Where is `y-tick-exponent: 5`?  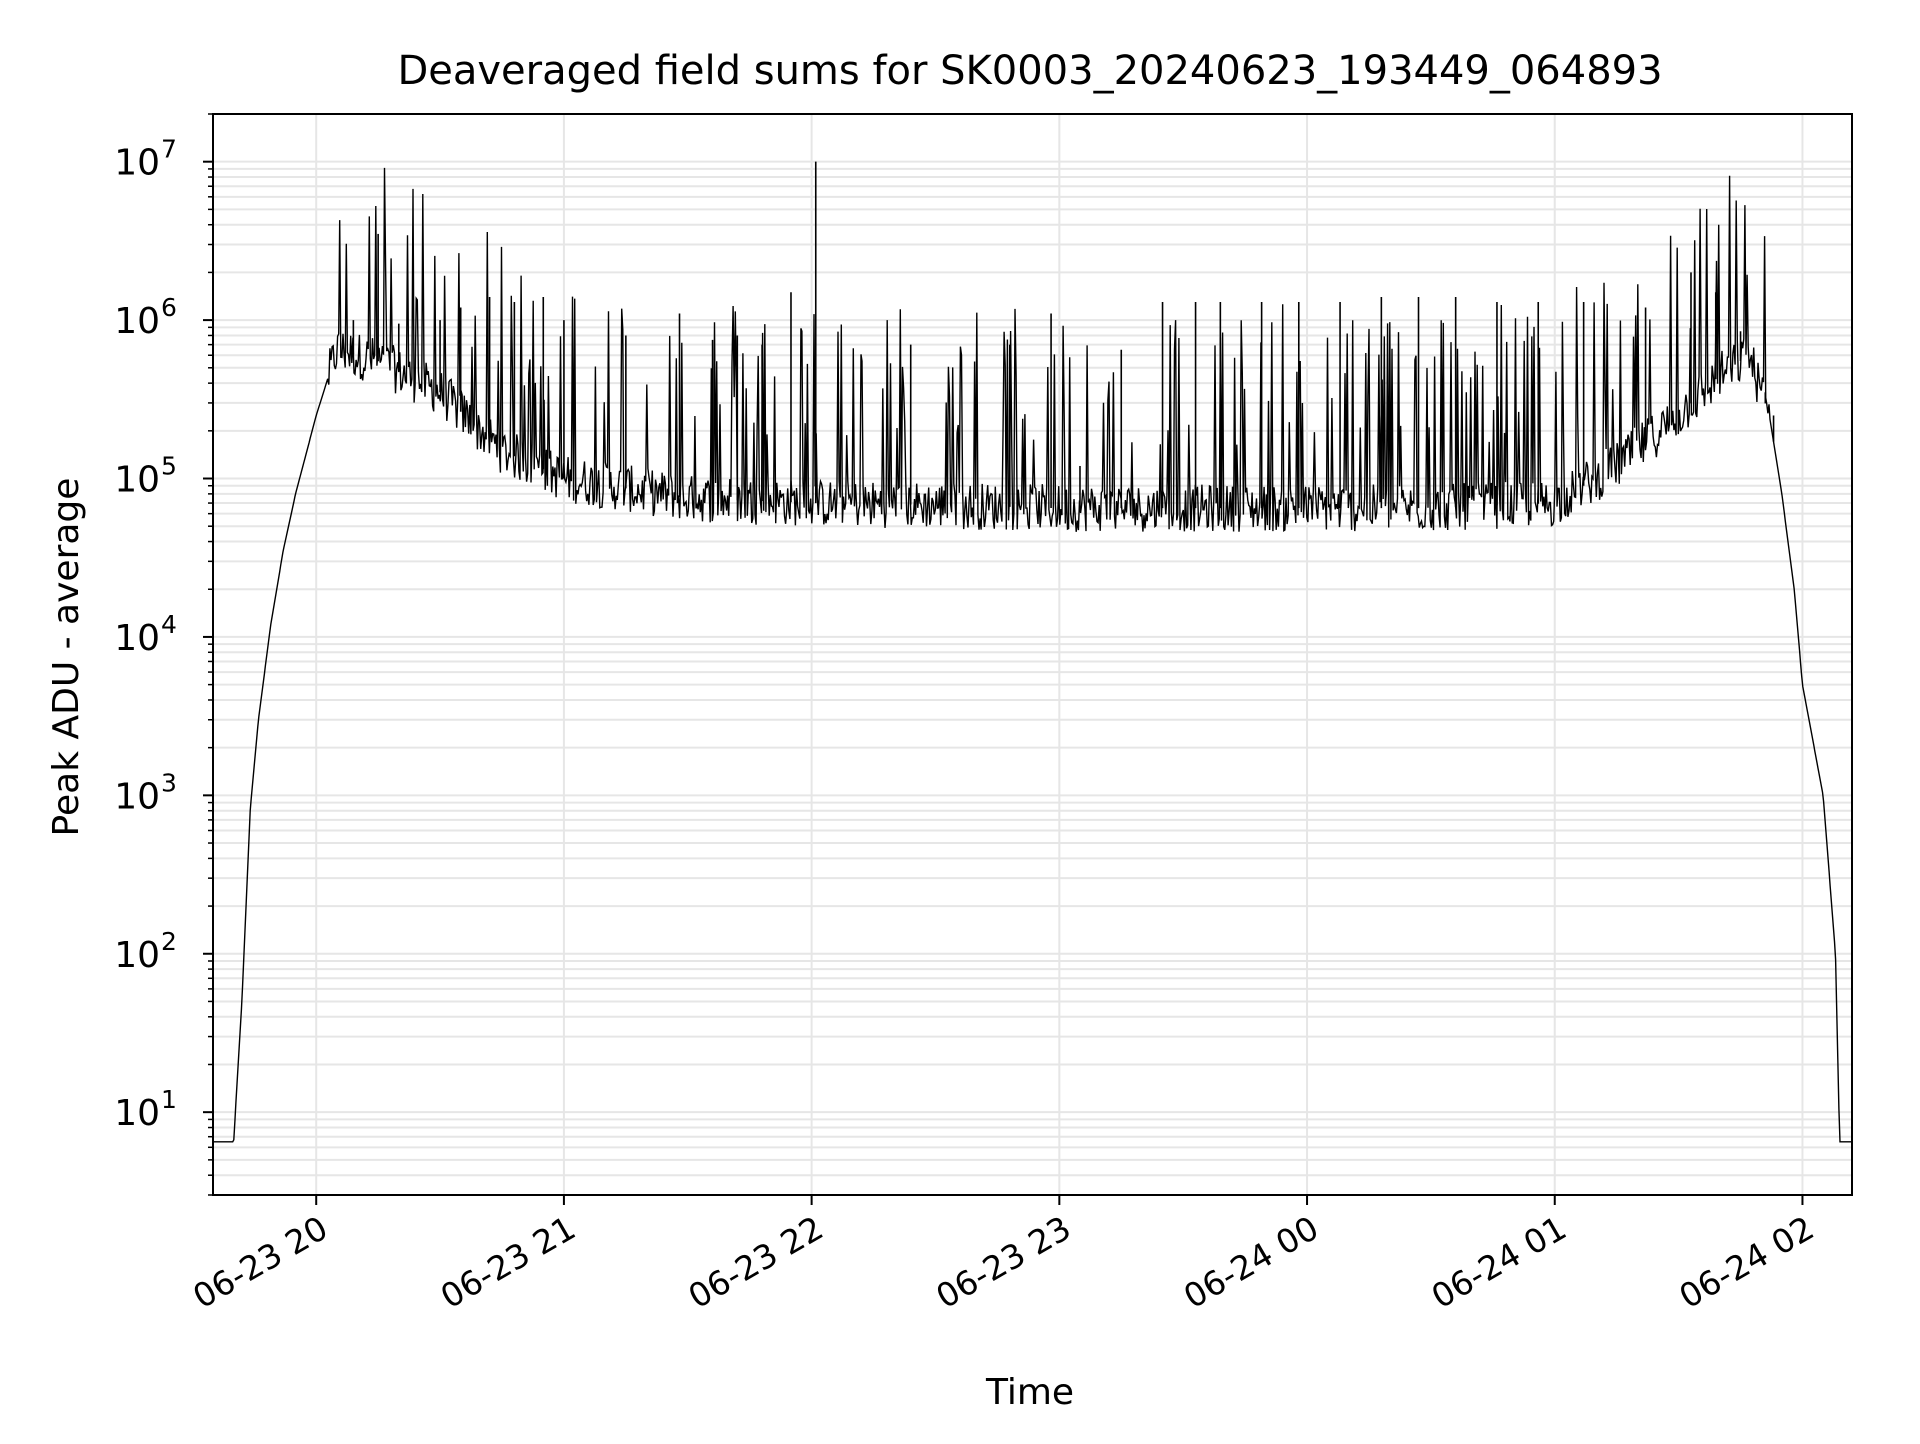 y-tick-exponent: 5 is located at coordinates (169, 466).